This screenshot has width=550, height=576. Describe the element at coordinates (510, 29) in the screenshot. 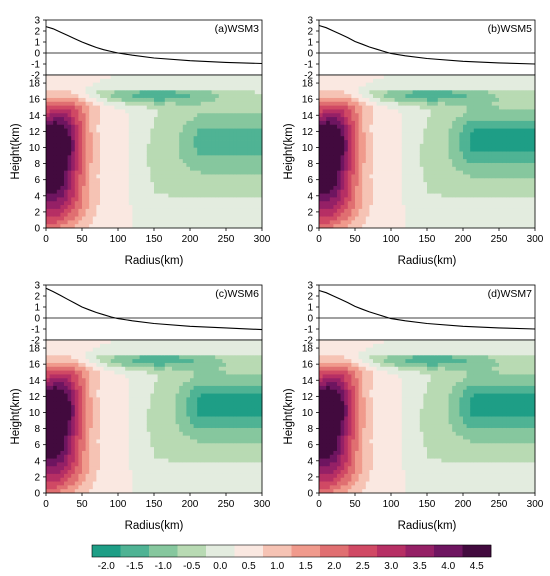

I see `panel-label: (b)WSM5` at that location.